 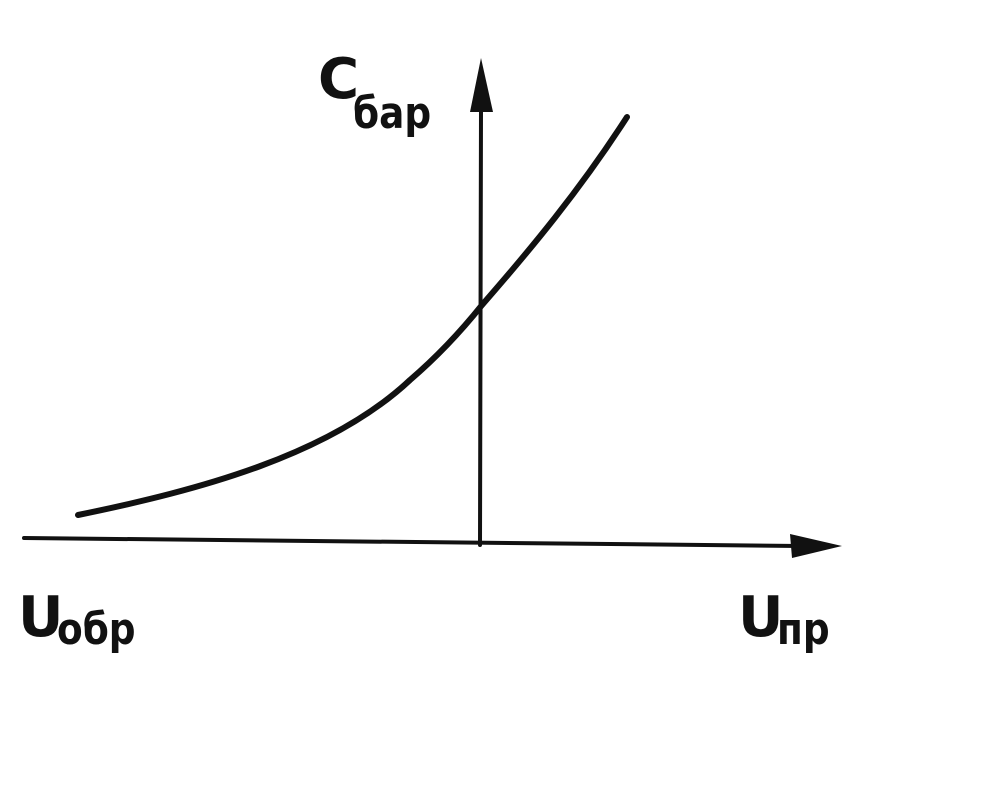 I want to click on y-axis-label: Cбар, so click(x=384, y=94).